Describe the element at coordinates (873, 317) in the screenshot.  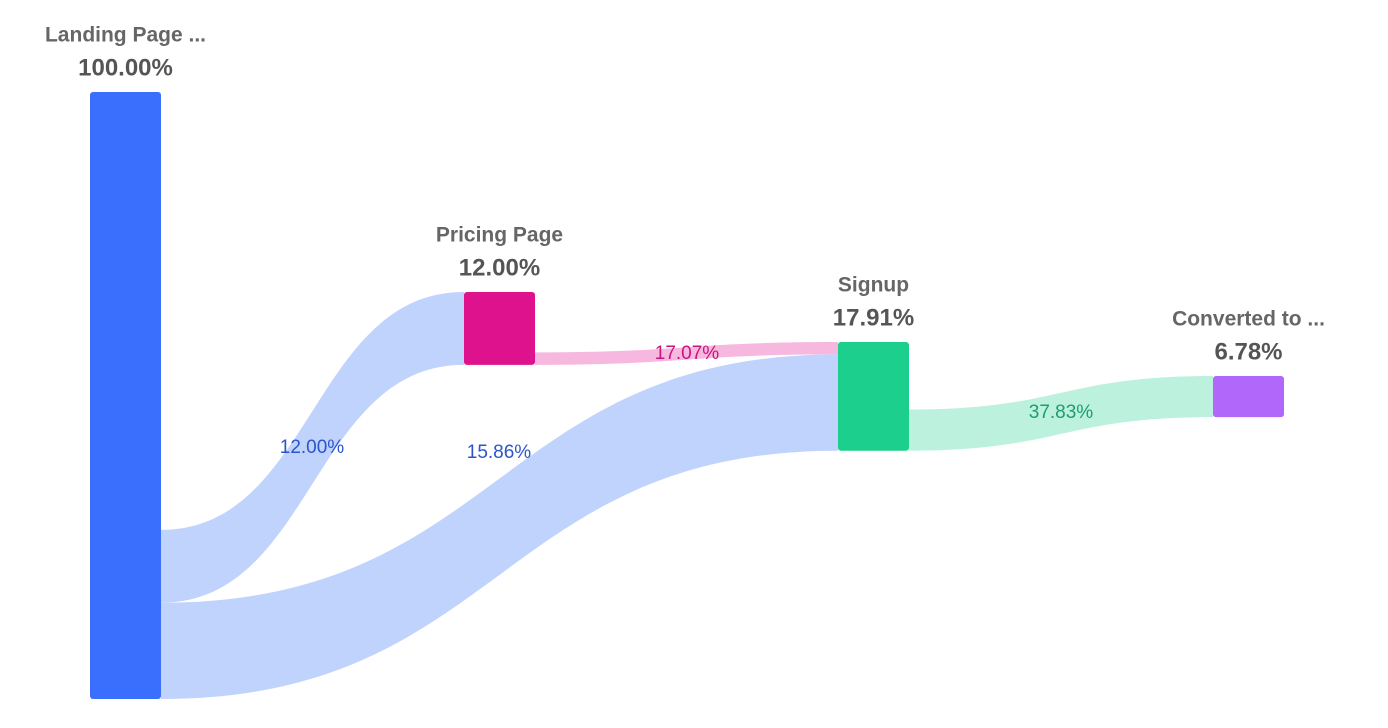
I see `node-value: 17.91%` at that location.